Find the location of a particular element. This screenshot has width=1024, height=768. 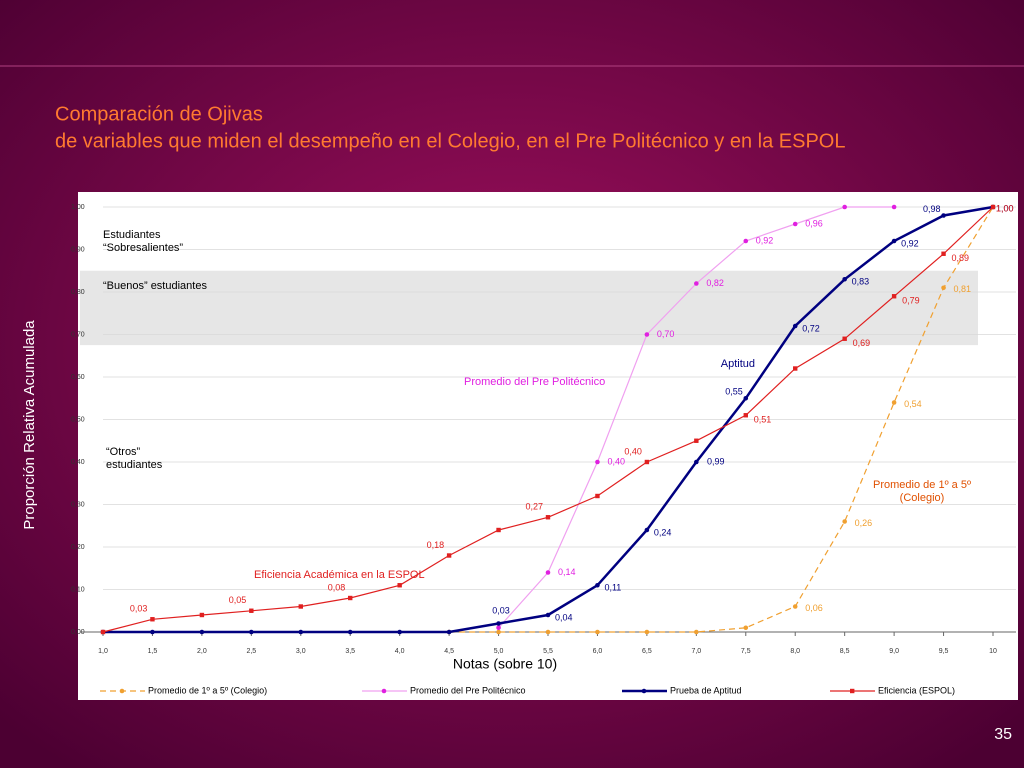

data-label: 0,54 is located at coordinates (913, 404).